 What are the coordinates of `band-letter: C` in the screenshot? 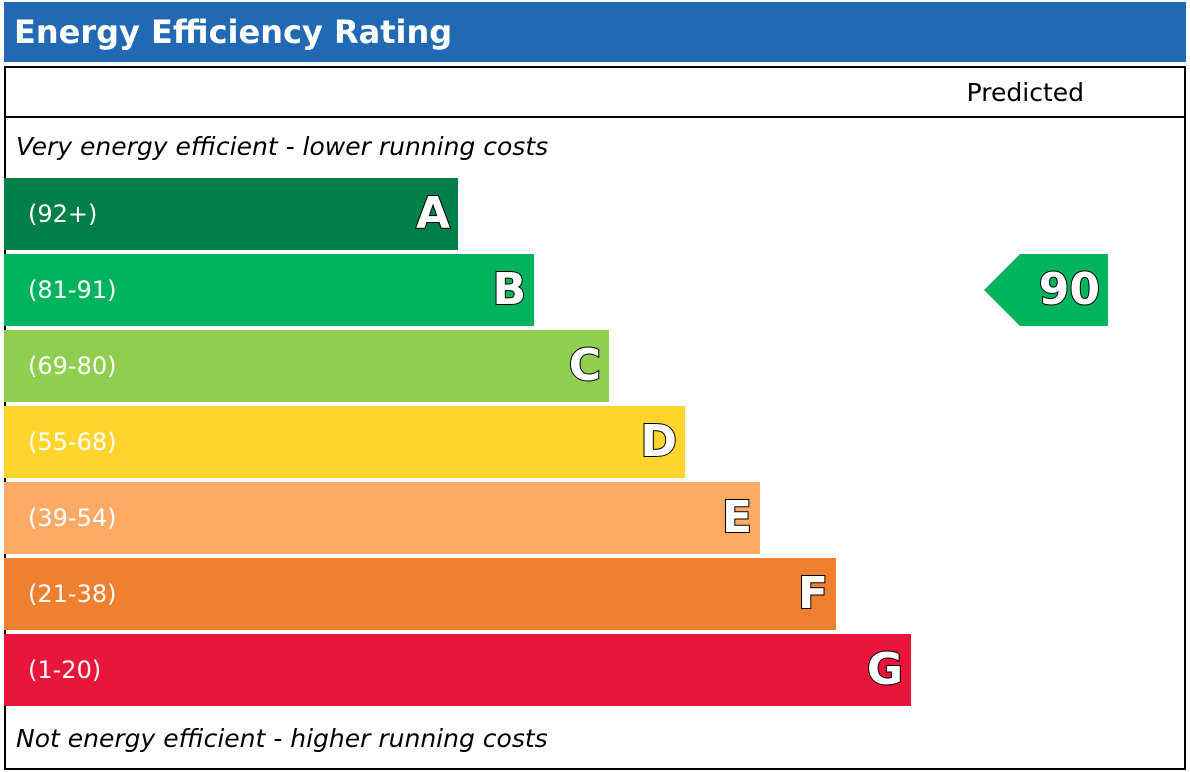 It's located at (585, 365).